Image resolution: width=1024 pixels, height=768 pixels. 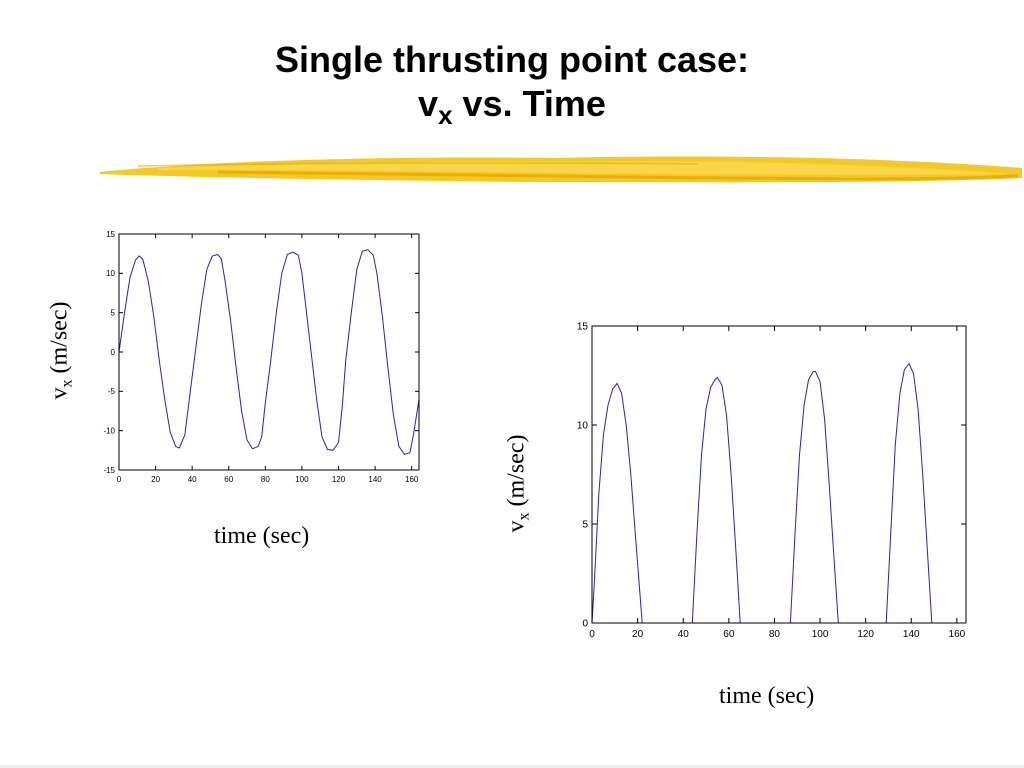 I want to click on y-tick-label: -5, so click(x=112, y=391).